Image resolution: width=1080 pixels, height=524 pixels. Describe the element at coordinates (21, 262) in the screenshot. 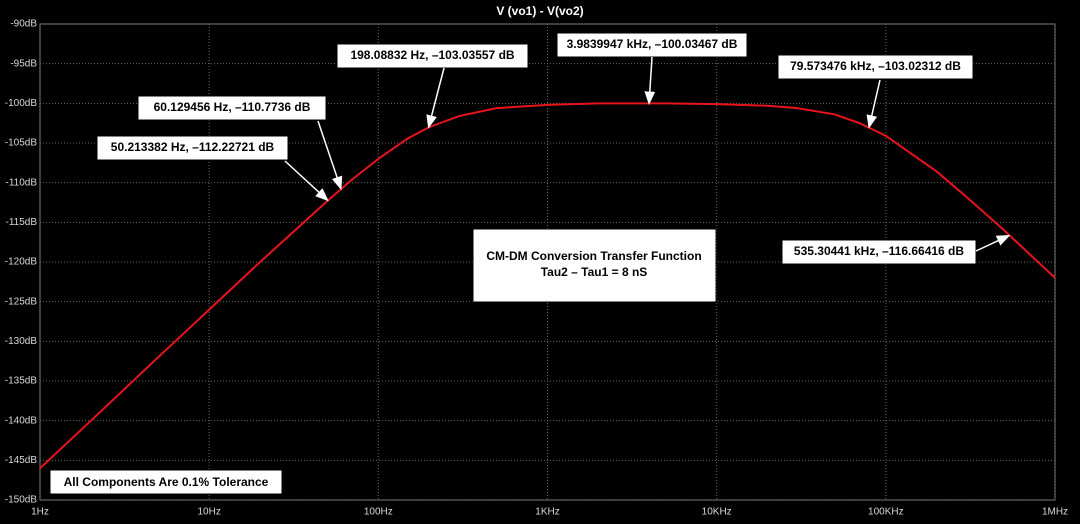

I see `y-tick-label: -120dB` at that location.